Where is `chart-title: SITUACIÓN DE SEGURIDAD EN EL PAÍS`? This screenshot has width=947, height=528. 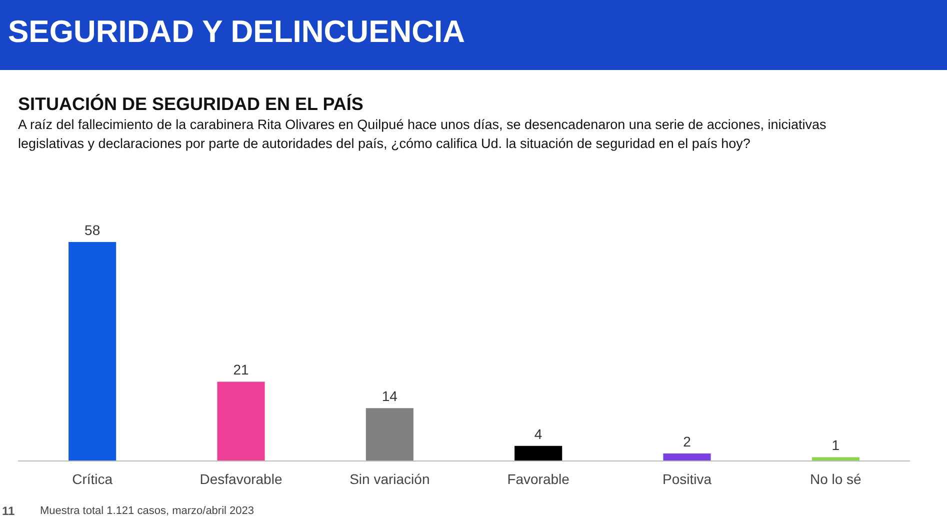 chart-title: SITUACIÓN DE SEGURIDAD EN EL PAÍS is located at coordinates (191, 104).